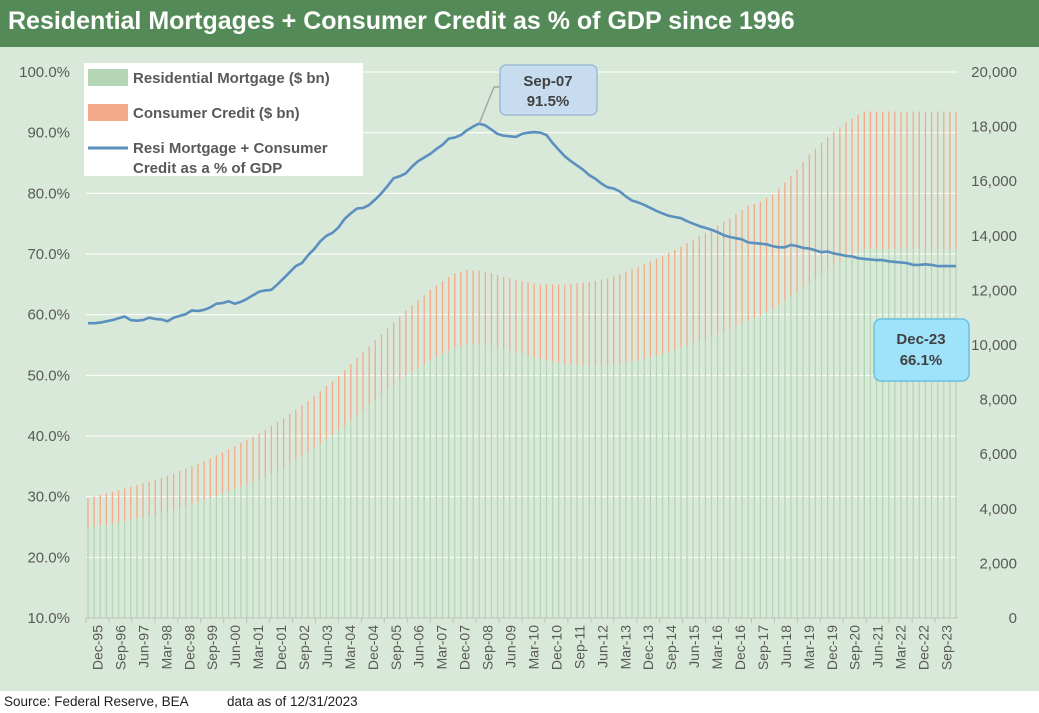  I want to click on legend-swatch-consumer-credit, so click(108, 112).